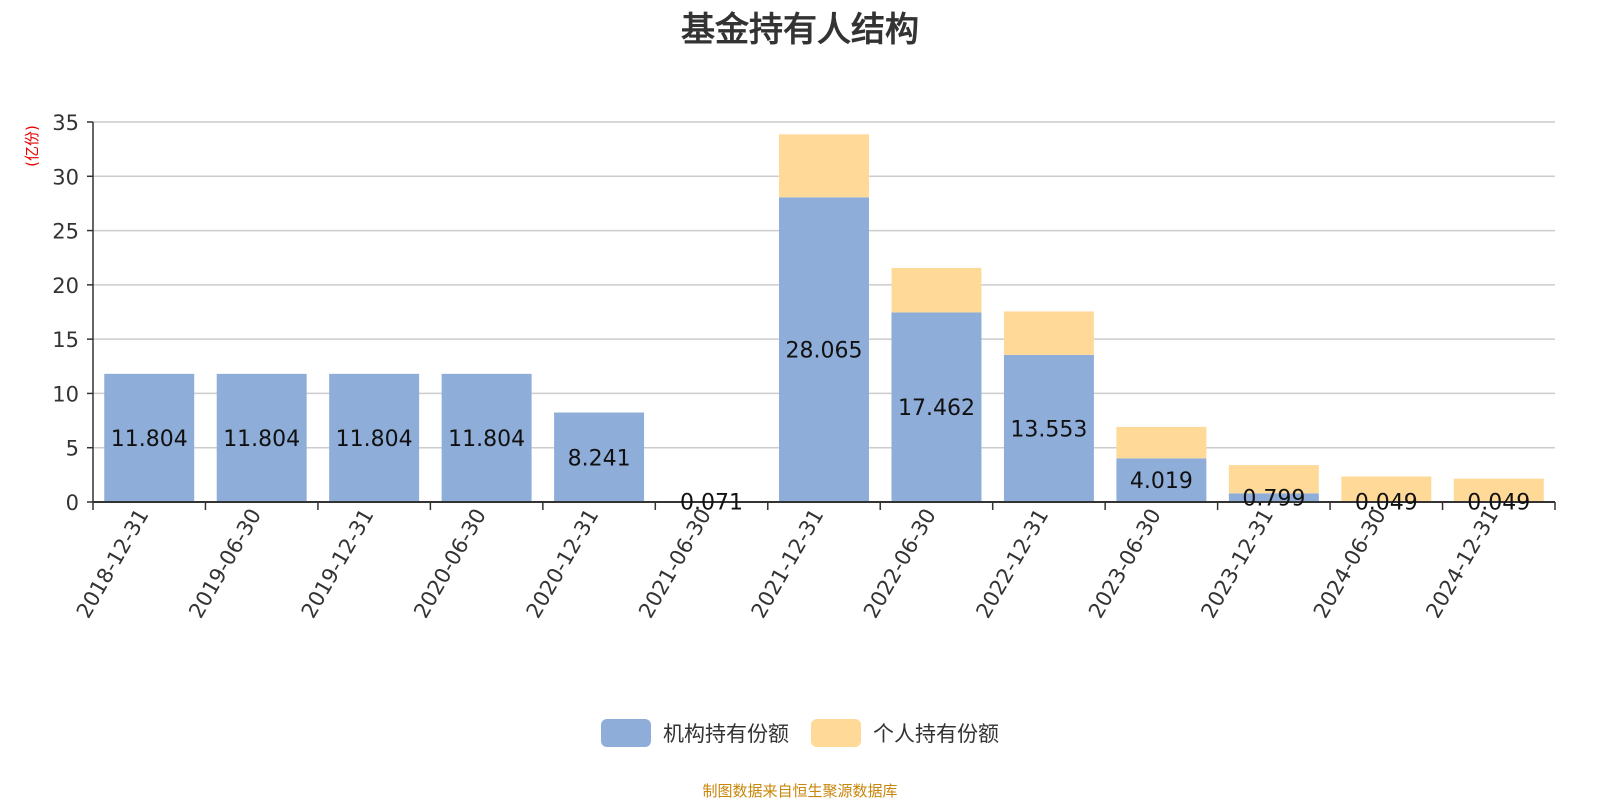 The image size is (1600, 801). I want to click on y-tick-label: 10, so click(65, 394).